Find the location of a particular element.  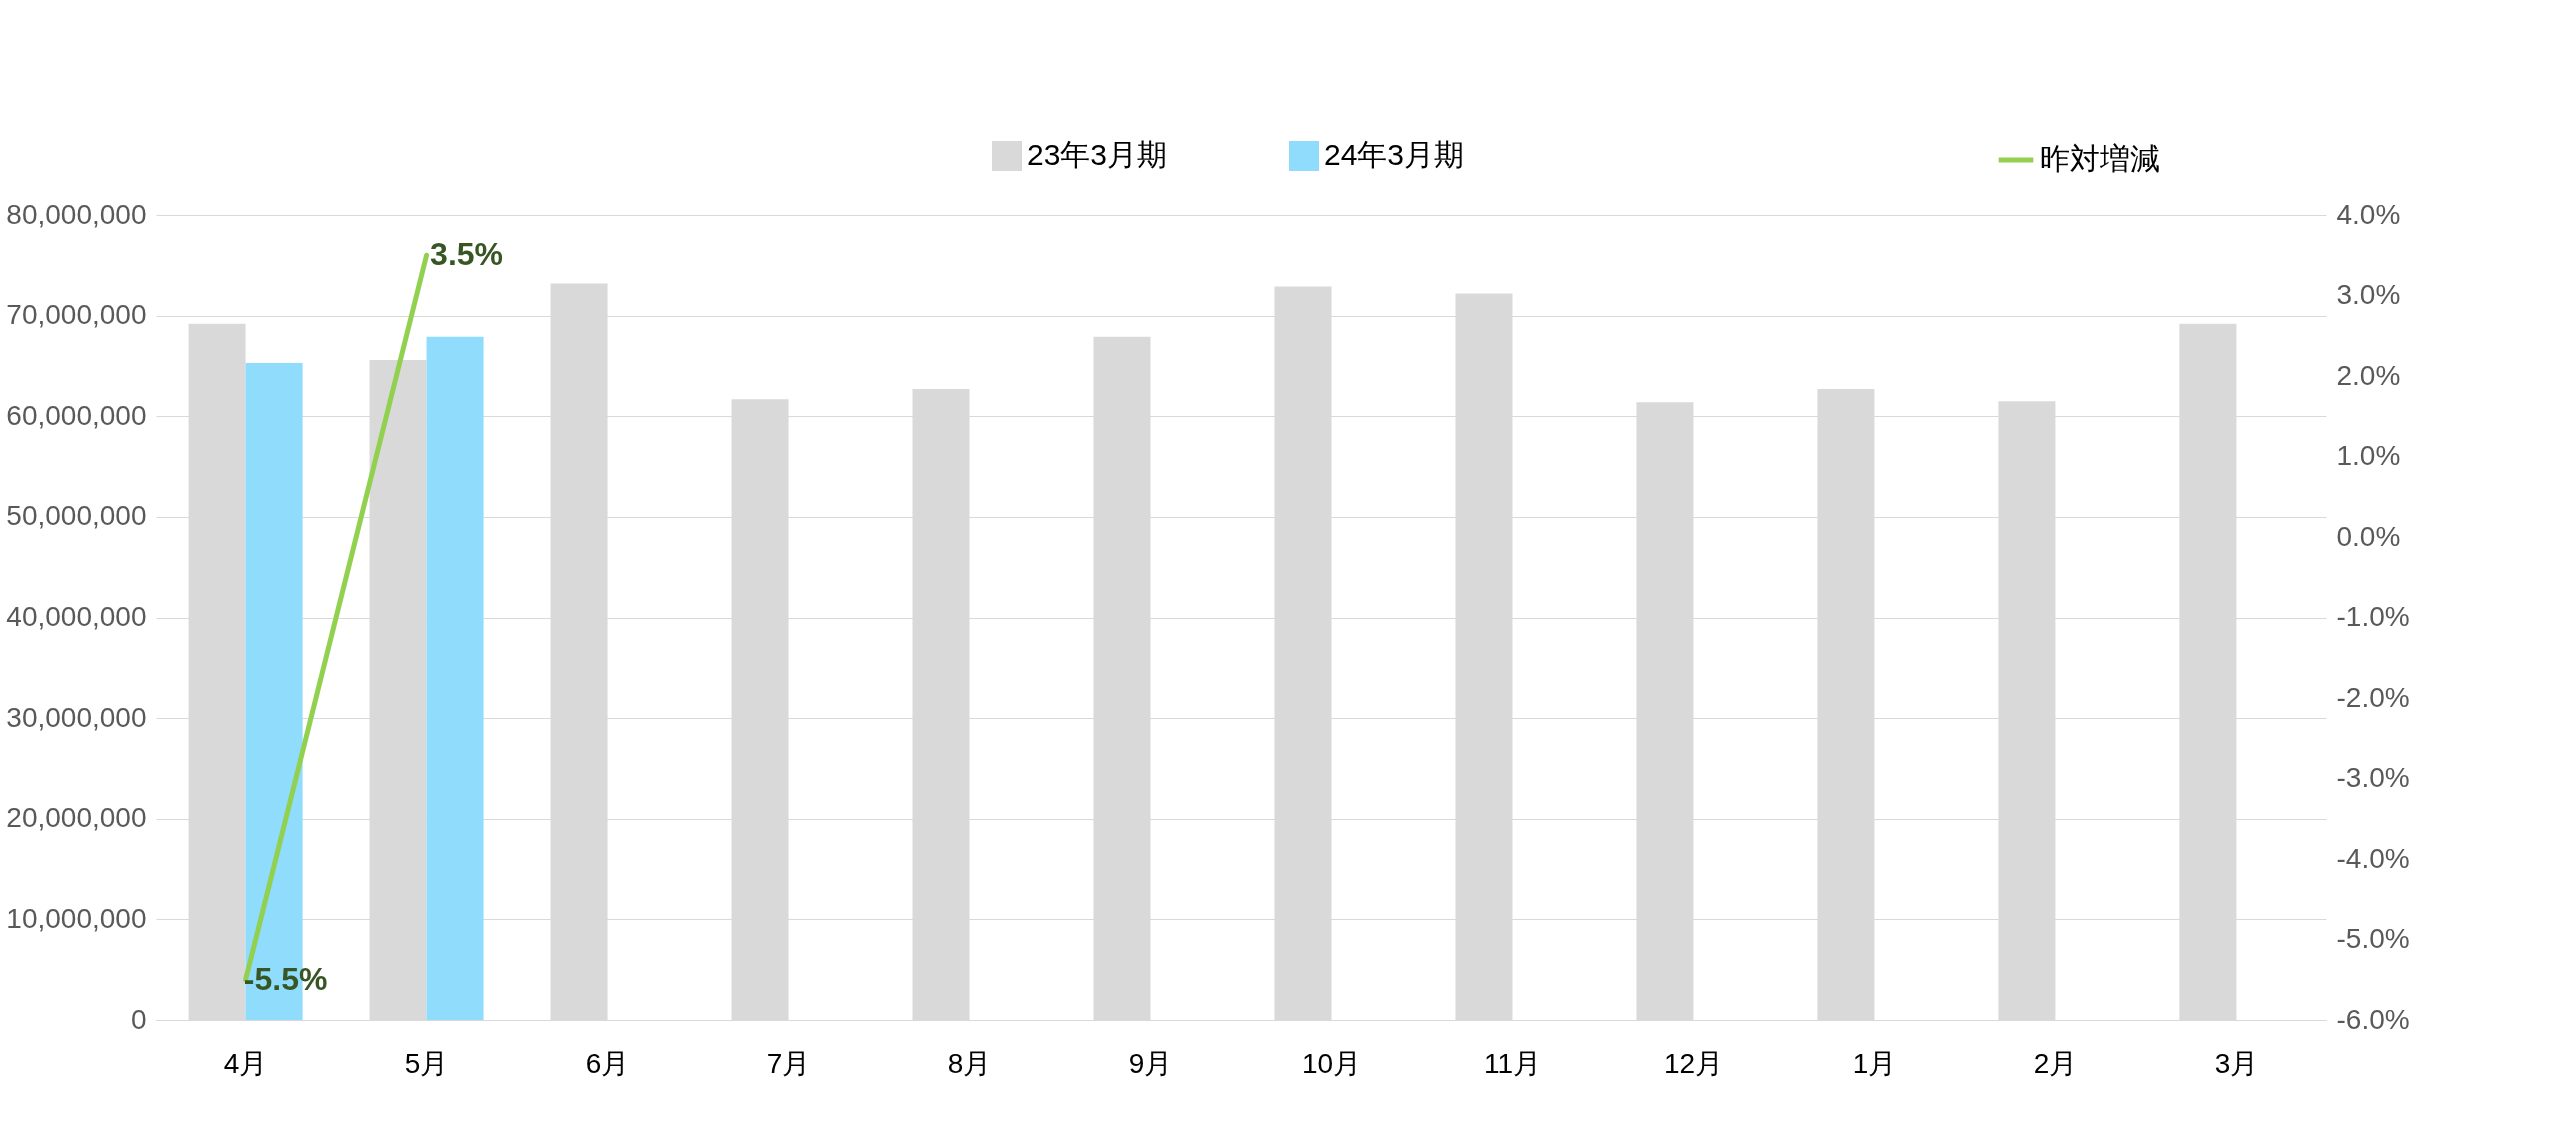

legend-label: 24年3月期 is located at coordinates (1394, 154).